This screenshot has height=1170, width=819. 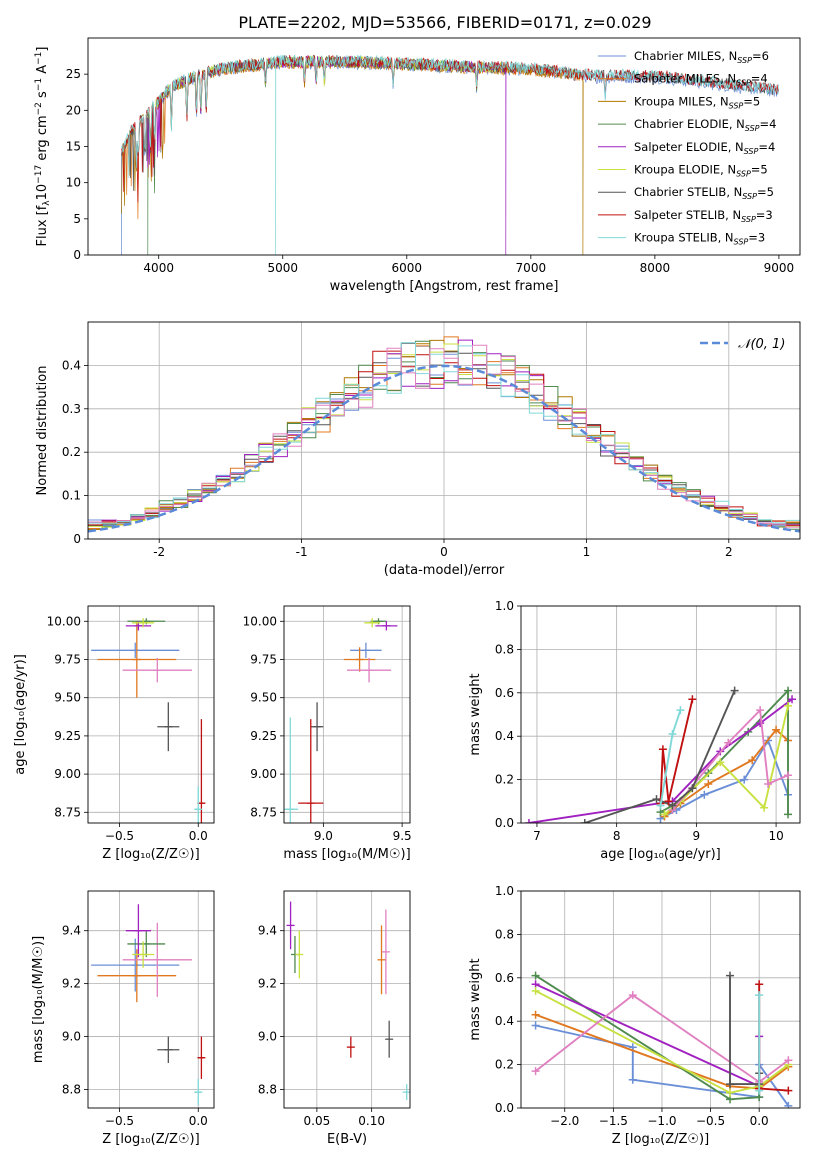 I want to click on legend-label: Salpeter STELIB, NSSP=3, so click(x=703, y=216).